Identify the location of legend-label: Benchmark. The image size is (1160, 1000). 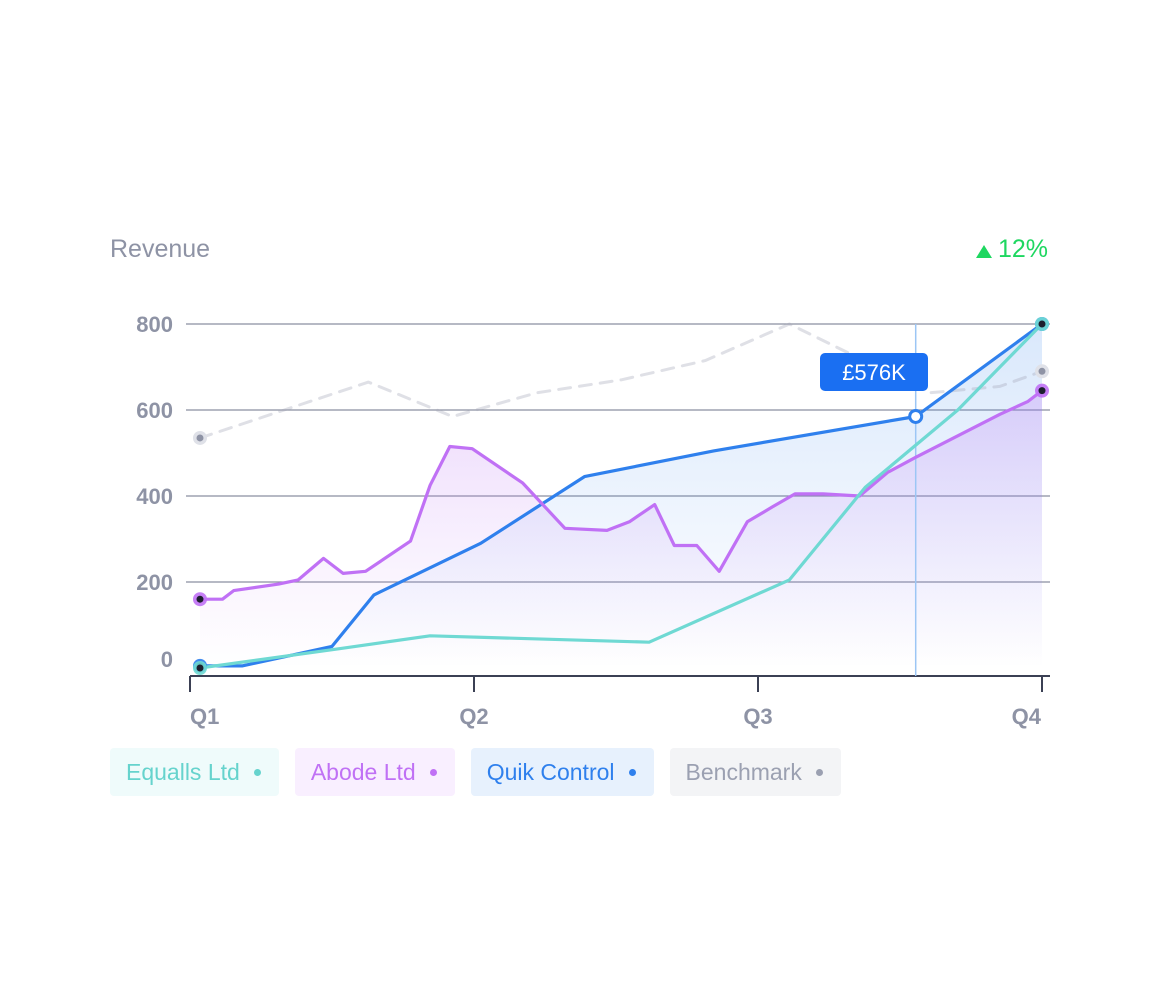
(743, 771).